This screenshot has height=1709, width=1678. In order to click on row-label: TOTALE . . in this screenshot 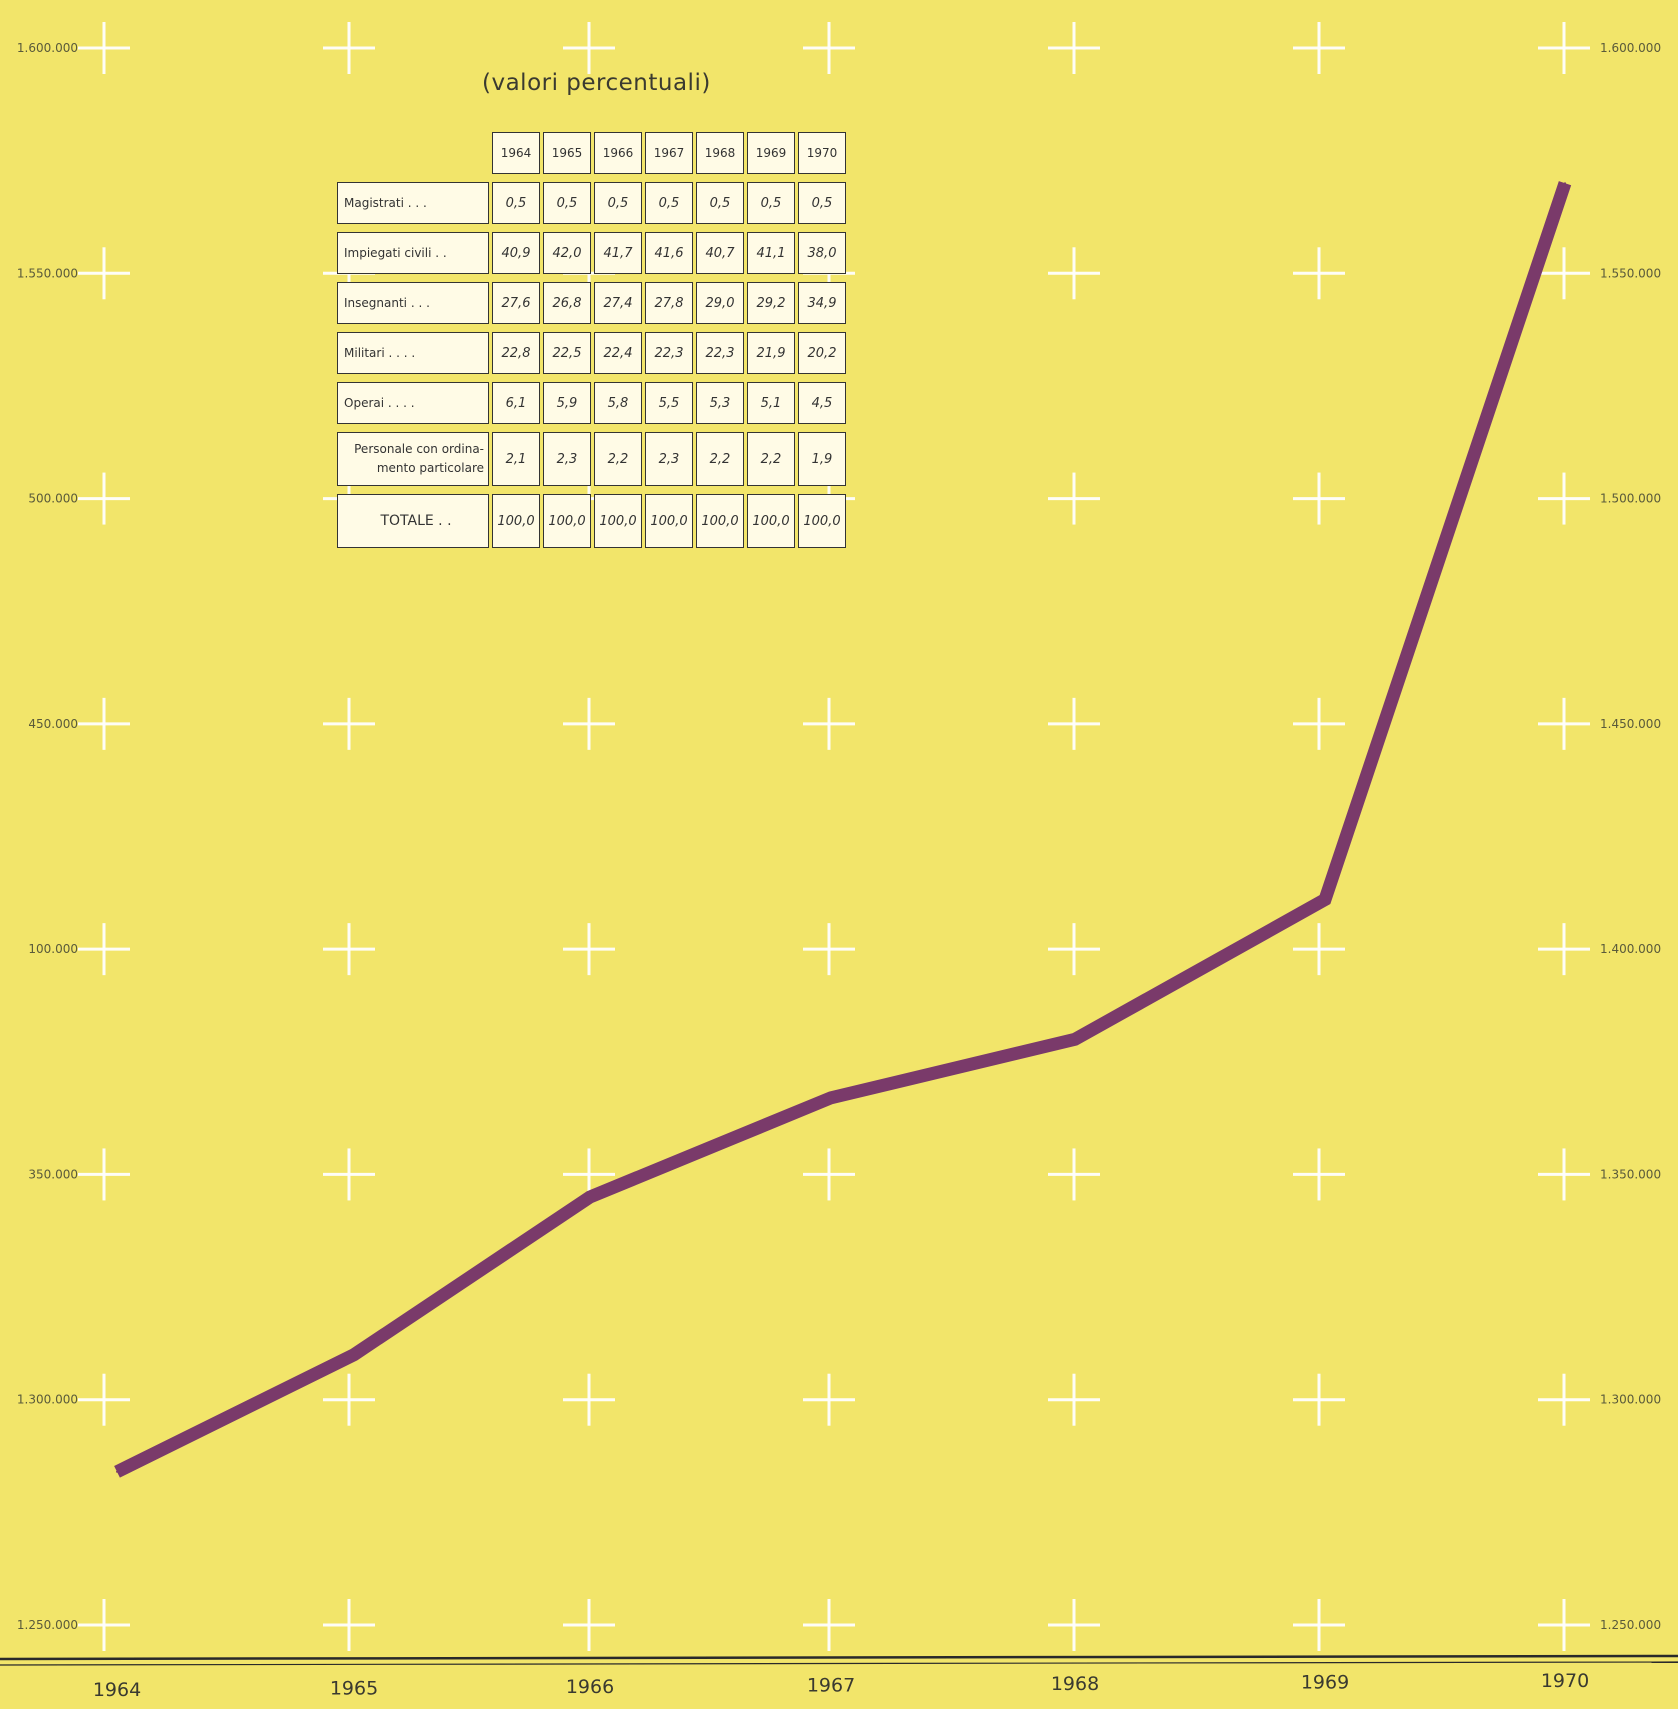, I will do `click(413, 521)`.